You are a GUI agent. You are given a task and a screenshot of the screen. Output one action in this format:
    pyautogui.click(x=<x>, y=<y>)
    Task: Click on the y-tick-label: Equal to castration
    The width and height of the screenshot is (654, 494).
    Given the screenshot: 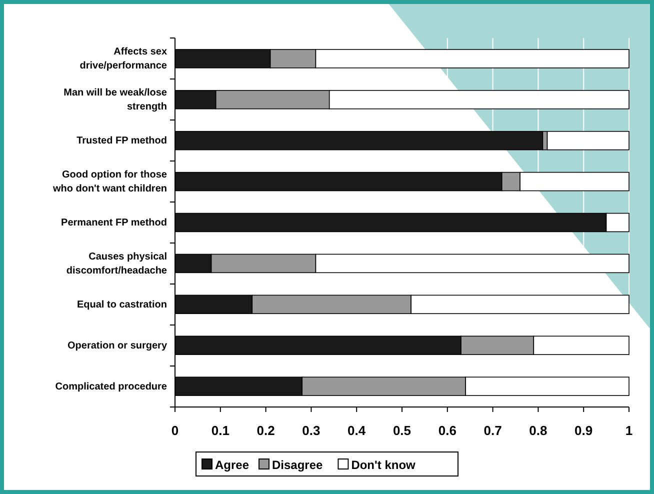 What is the action you would take?
    pyautogui.click(x=121, y=304)
    